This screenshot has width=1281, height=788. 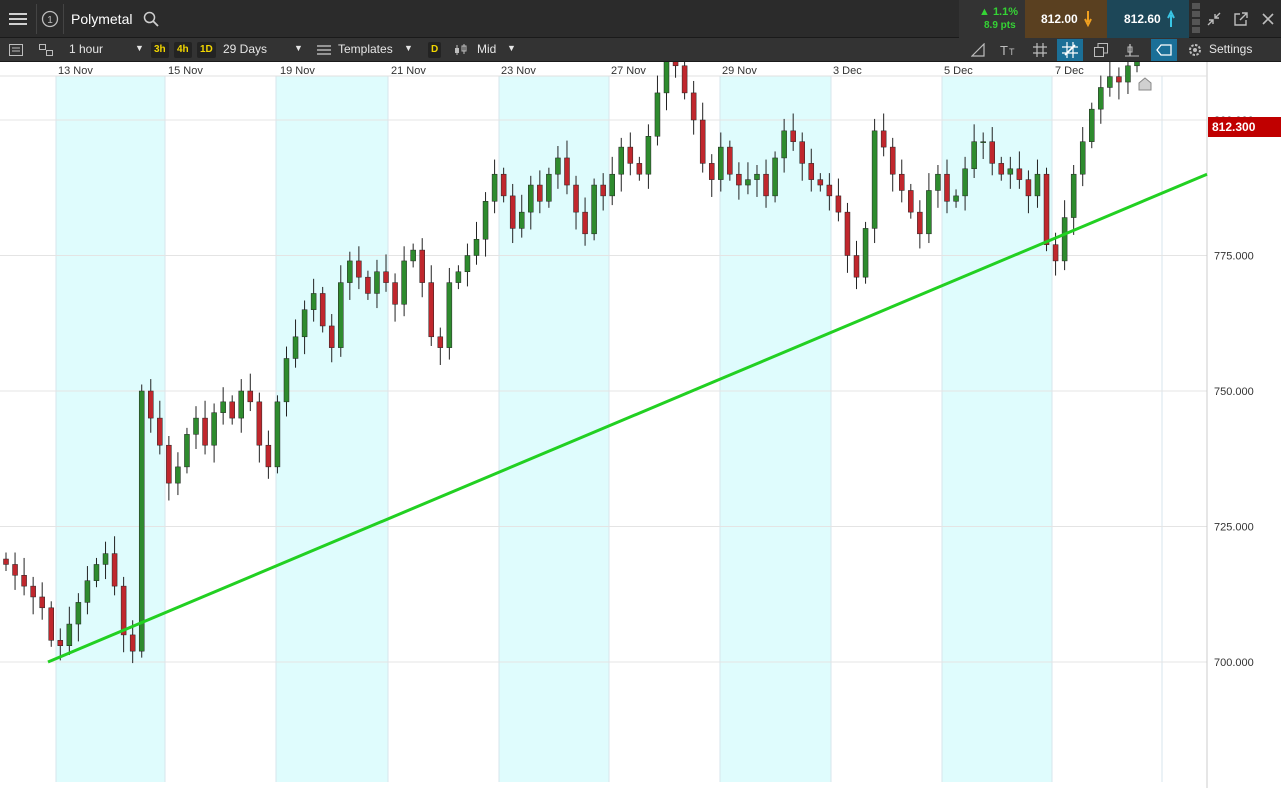 I want to click on home-marker-icon, so click(x=1145, y=86).